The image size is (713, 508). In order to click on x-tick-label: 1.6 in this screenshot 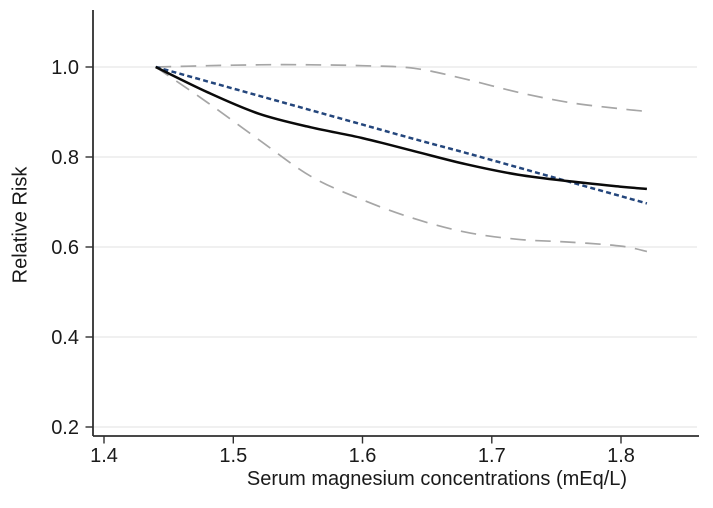, I will do `click(363, 456)`.